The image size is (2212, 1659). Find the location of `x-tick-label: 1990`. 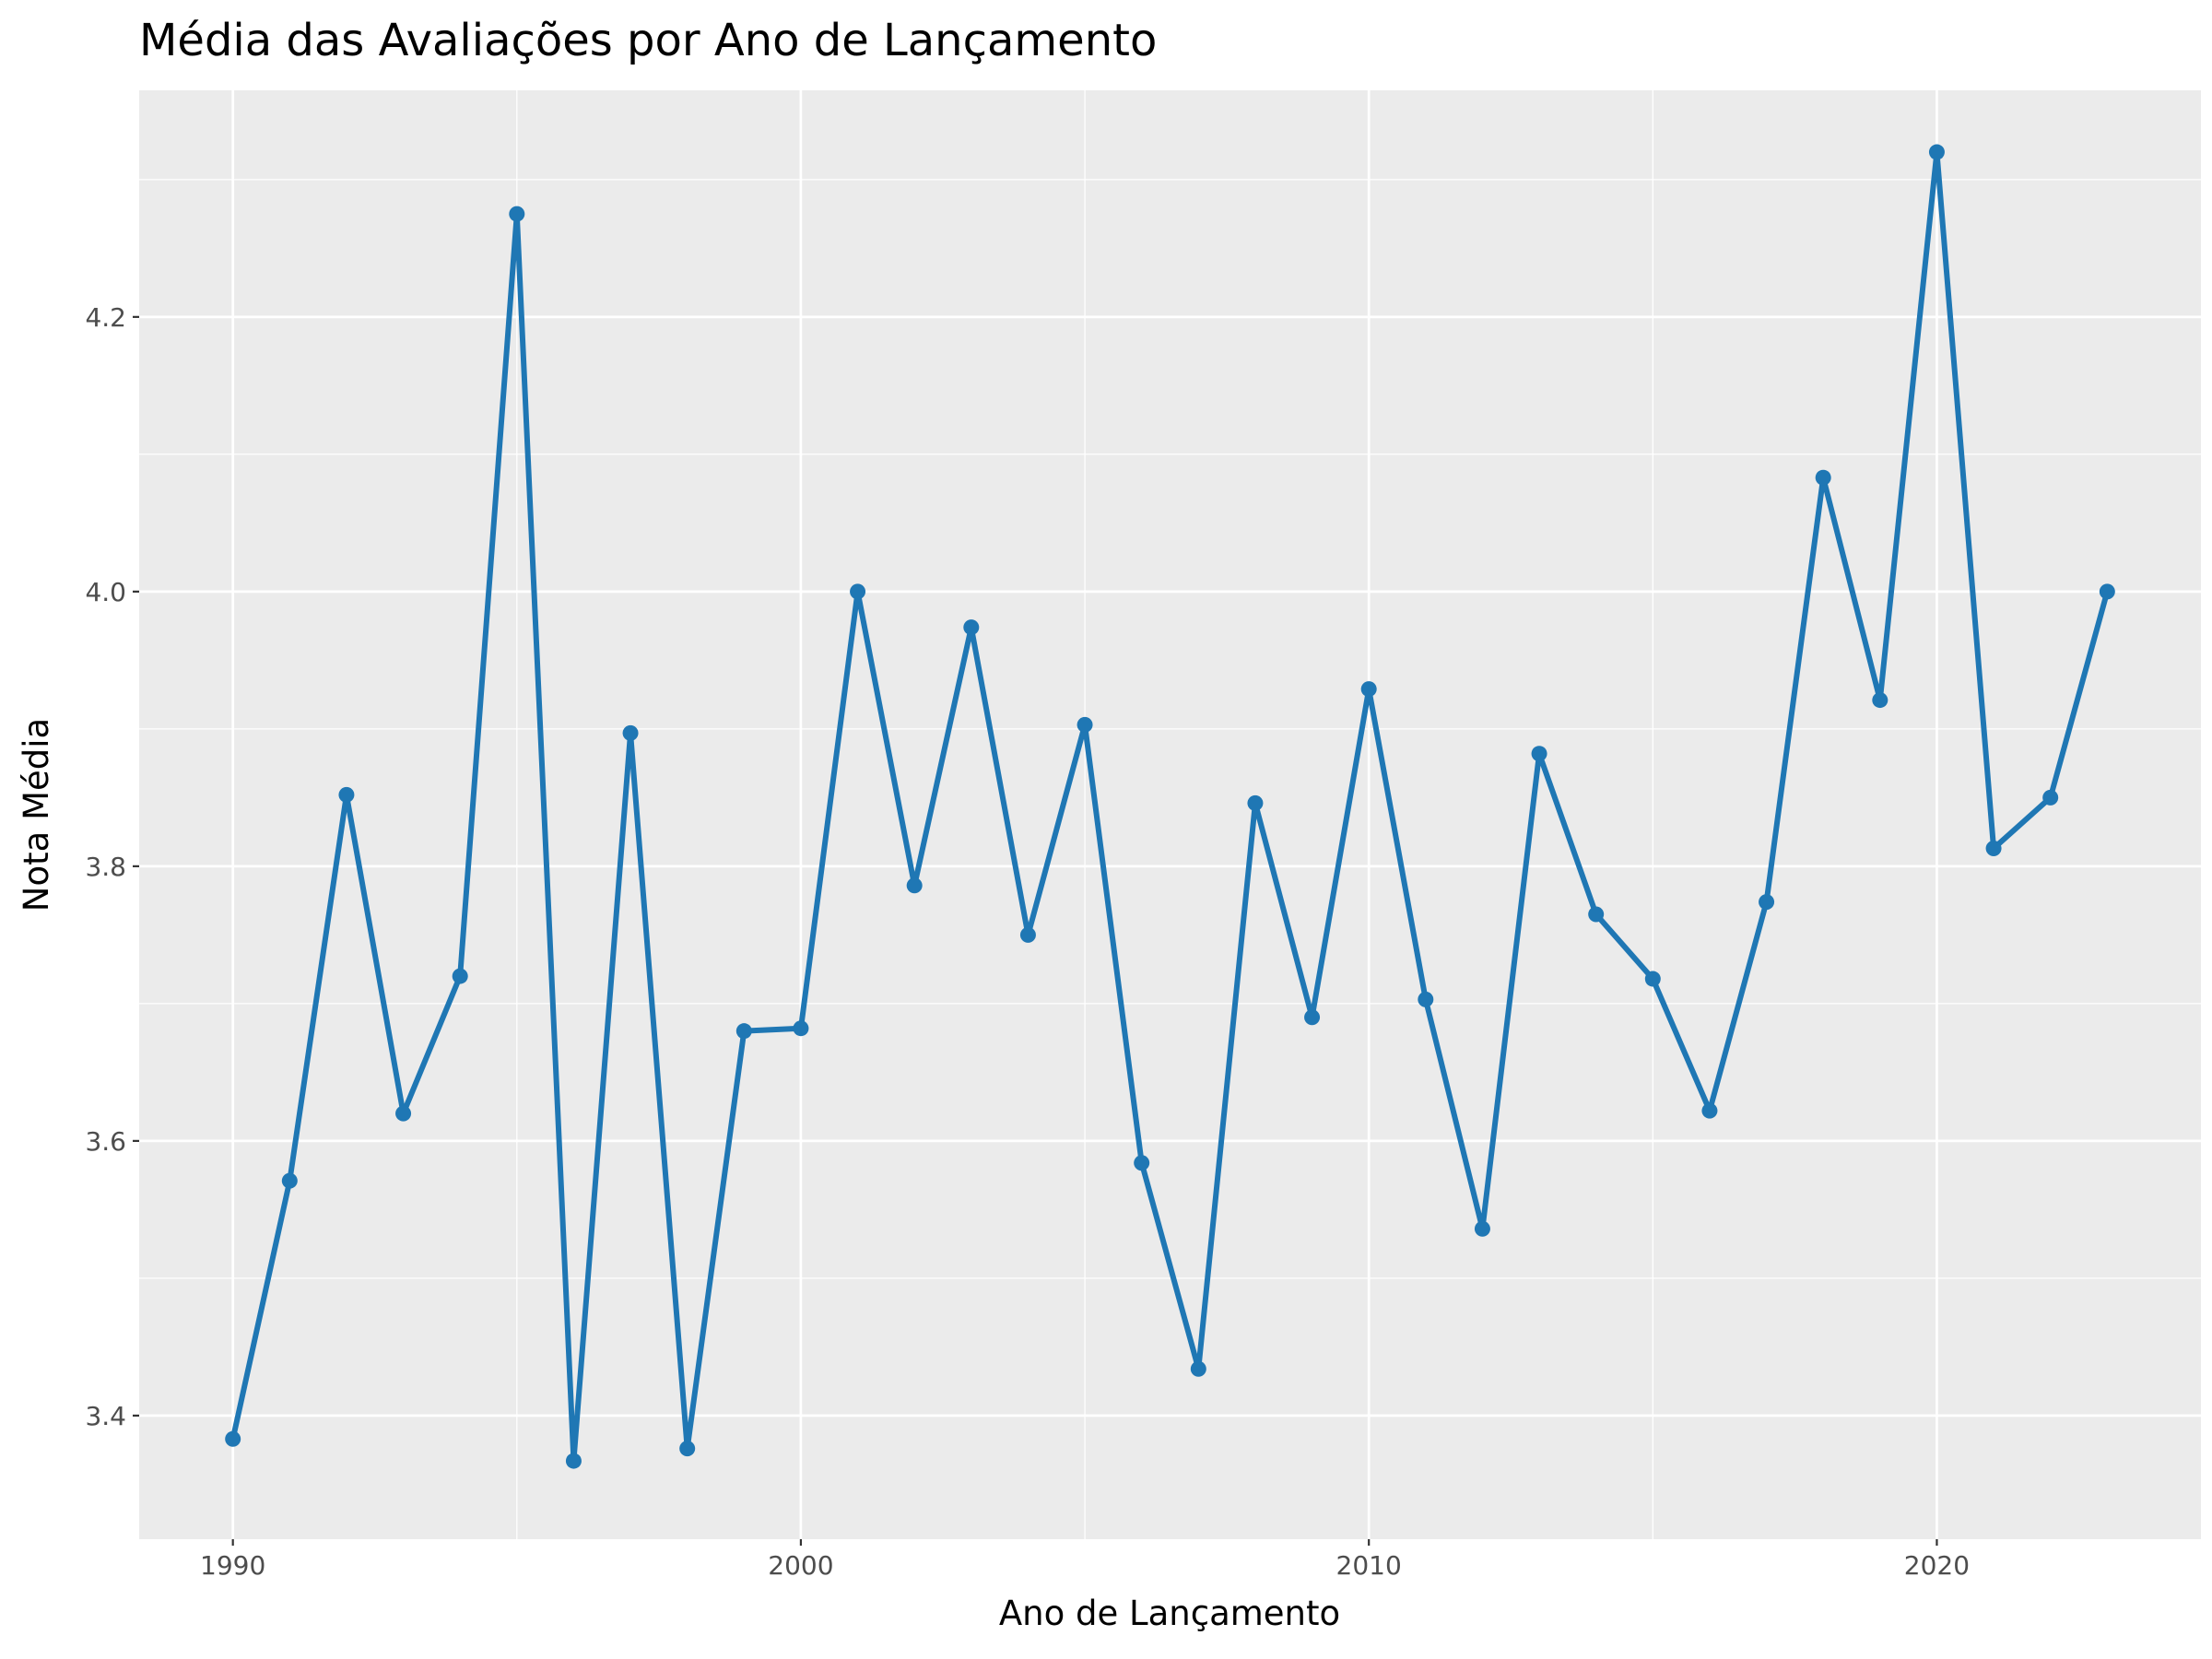

x-tick-label: 1990 is located at coordinates (232, 1565).